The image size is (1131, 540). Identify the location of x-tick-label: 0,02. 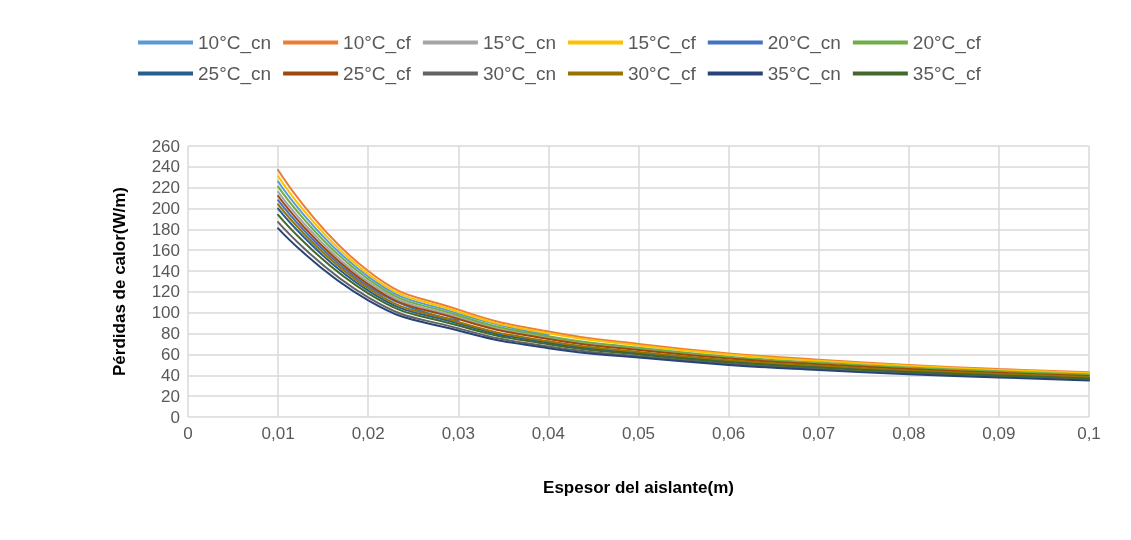
(368, 433).